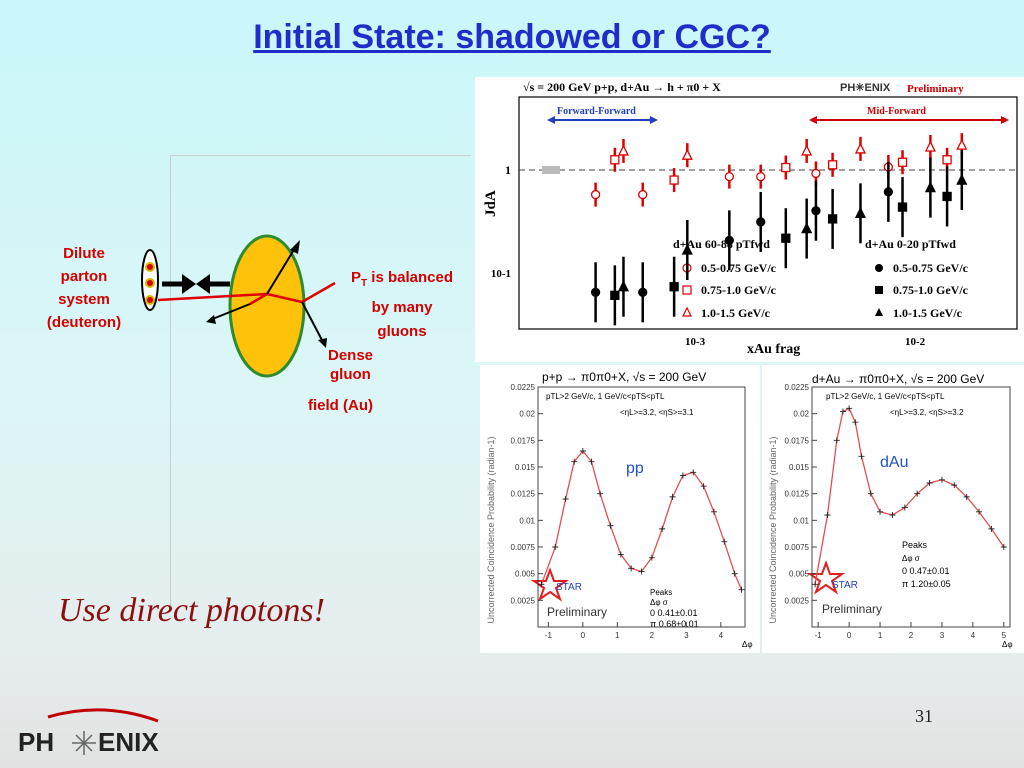 Image resolution: width=1024 pixels, height=768 pixels. What do you see at coordinates (894, 462) in the screenshot?
I see `dau-label: dAu` at bounding box center [894, 462].